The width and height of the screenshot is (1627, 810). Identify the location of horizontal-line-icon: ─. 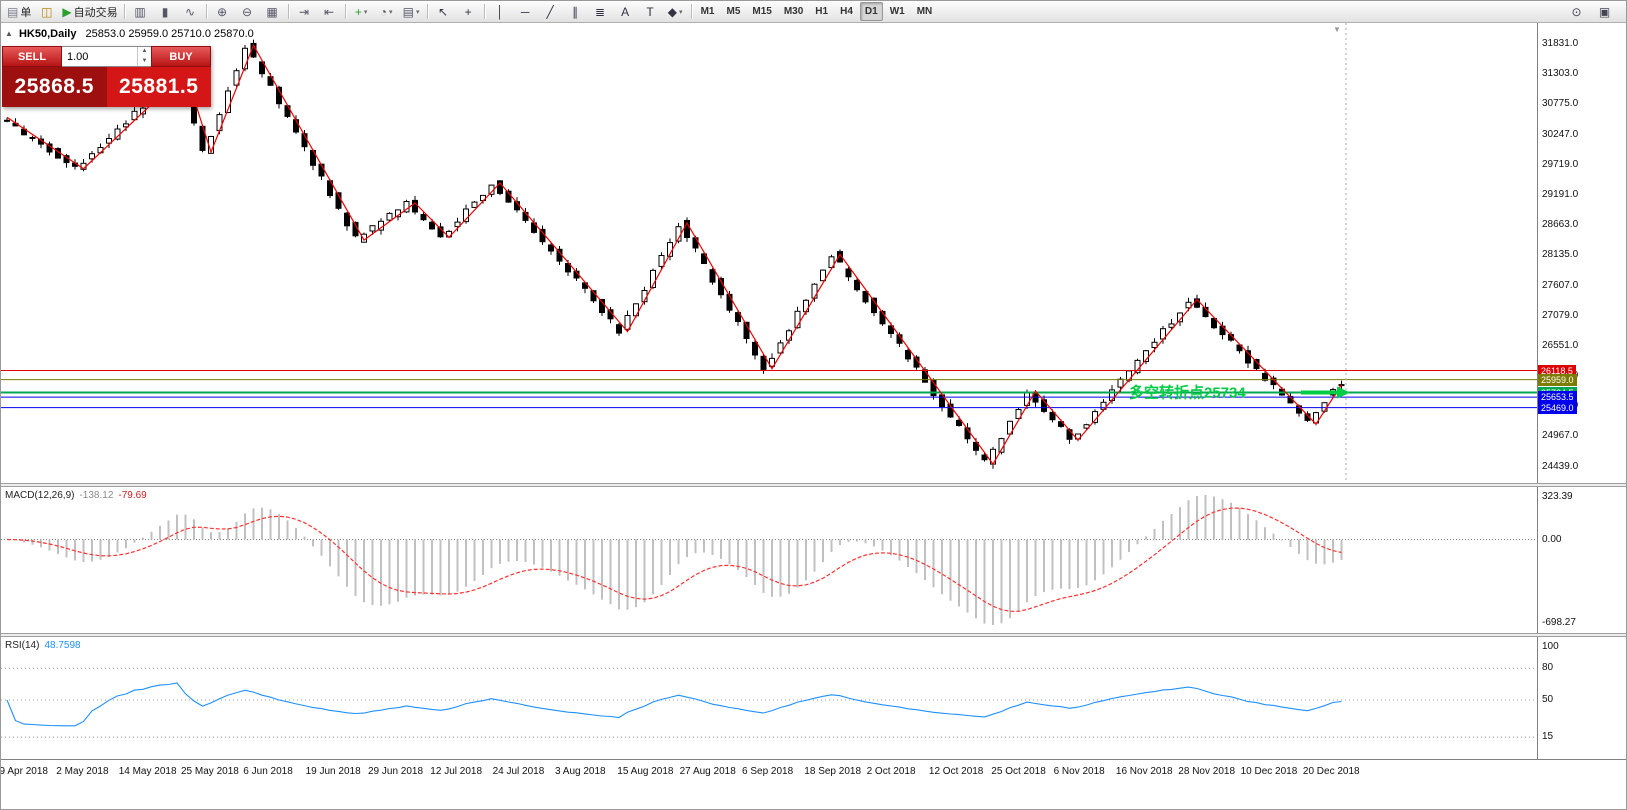
(525, 11).